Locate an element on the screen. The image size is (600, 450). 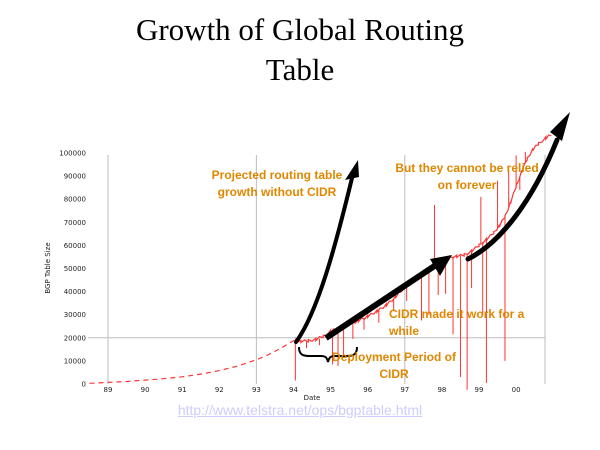
annotation-cannot-rely: But they cannot be relied on forever is located at coordinates (467, 176).